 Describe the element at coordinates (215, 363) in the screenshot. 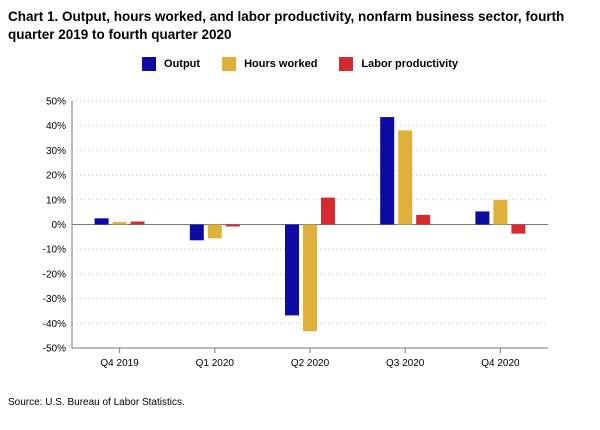

I see `x-tick-label: Q1 2020` at that location.